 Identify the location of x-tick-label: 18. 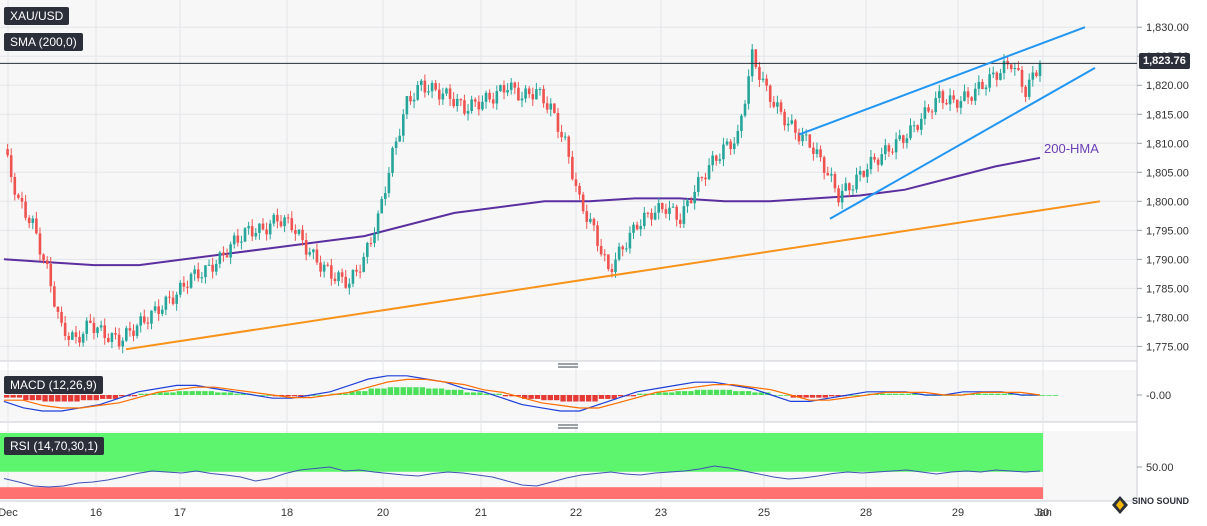
(287, 513).